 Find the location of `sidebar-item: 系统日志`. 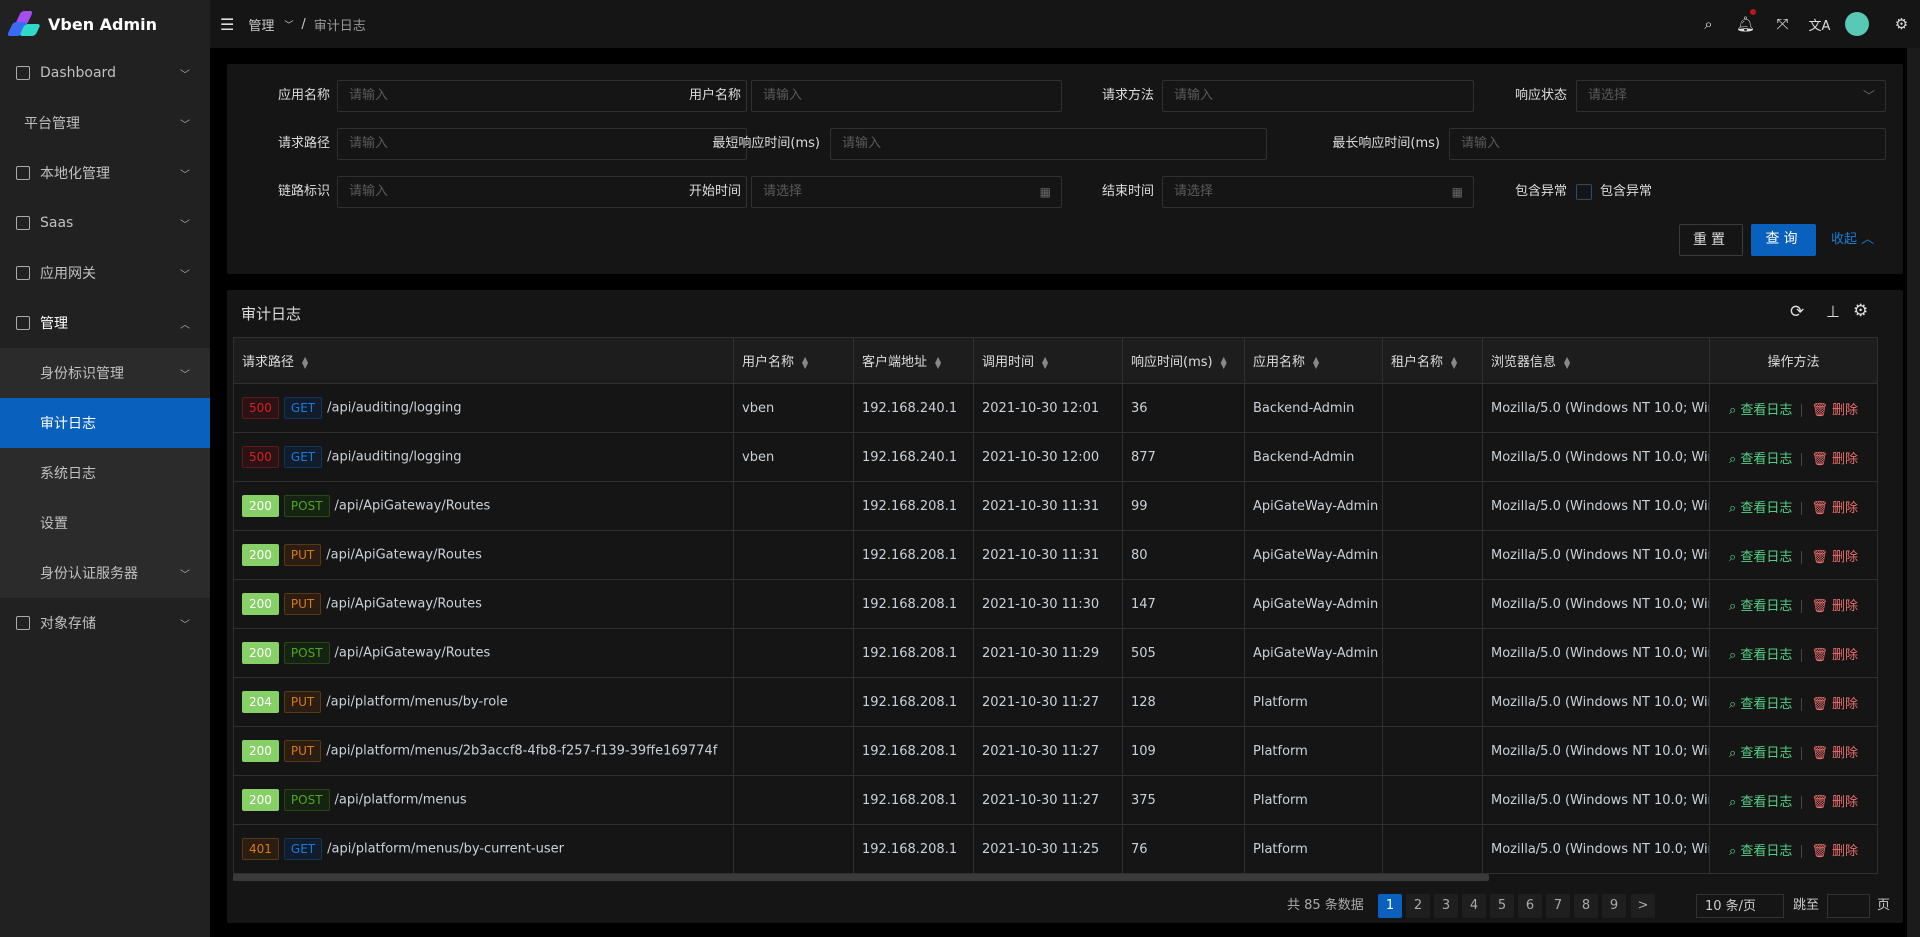

sidebar-item: 系统日志 is located at coordinates (105, 473).